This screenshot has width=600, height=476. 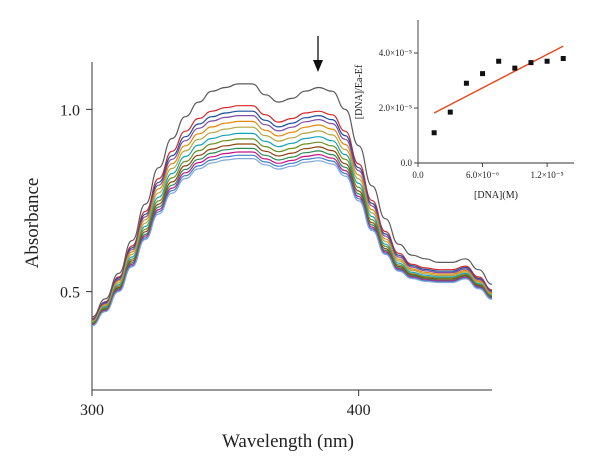 I want to click on x-tick-label: 400, so click(x=359, y=410).